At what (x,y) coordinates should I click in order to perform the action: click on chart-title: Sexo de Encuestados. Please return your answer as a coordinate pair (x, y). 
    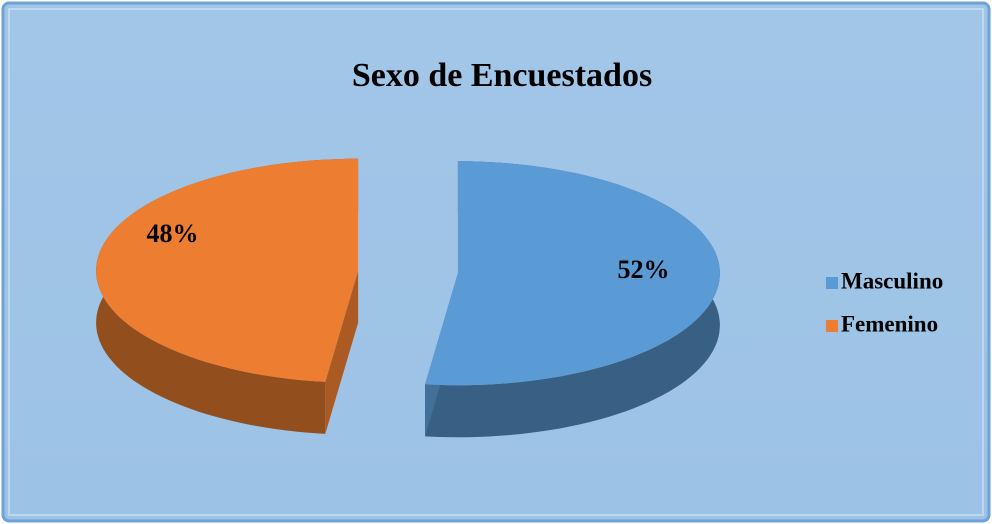
    Looking at the image, I should click on (502, 75).